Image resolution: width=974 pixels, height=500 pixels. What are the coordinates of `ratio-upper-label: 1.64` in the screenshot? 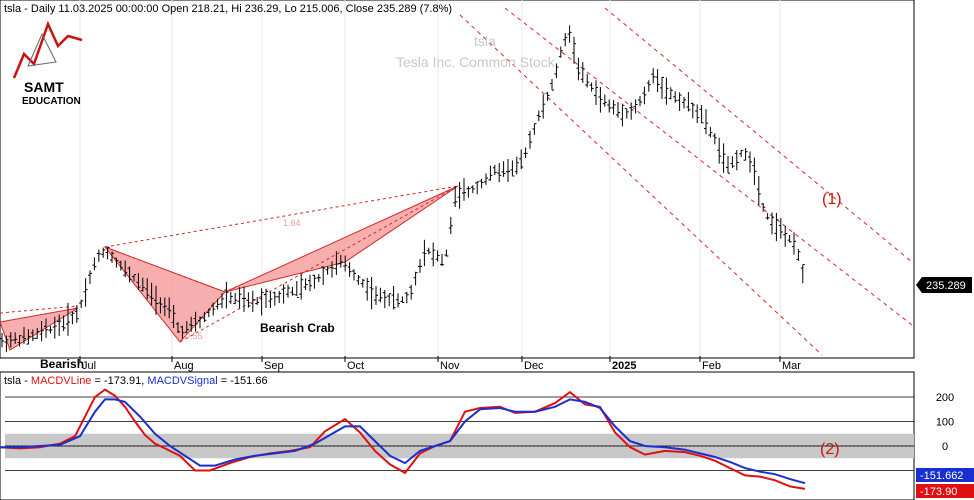 It's located at (292, 223).